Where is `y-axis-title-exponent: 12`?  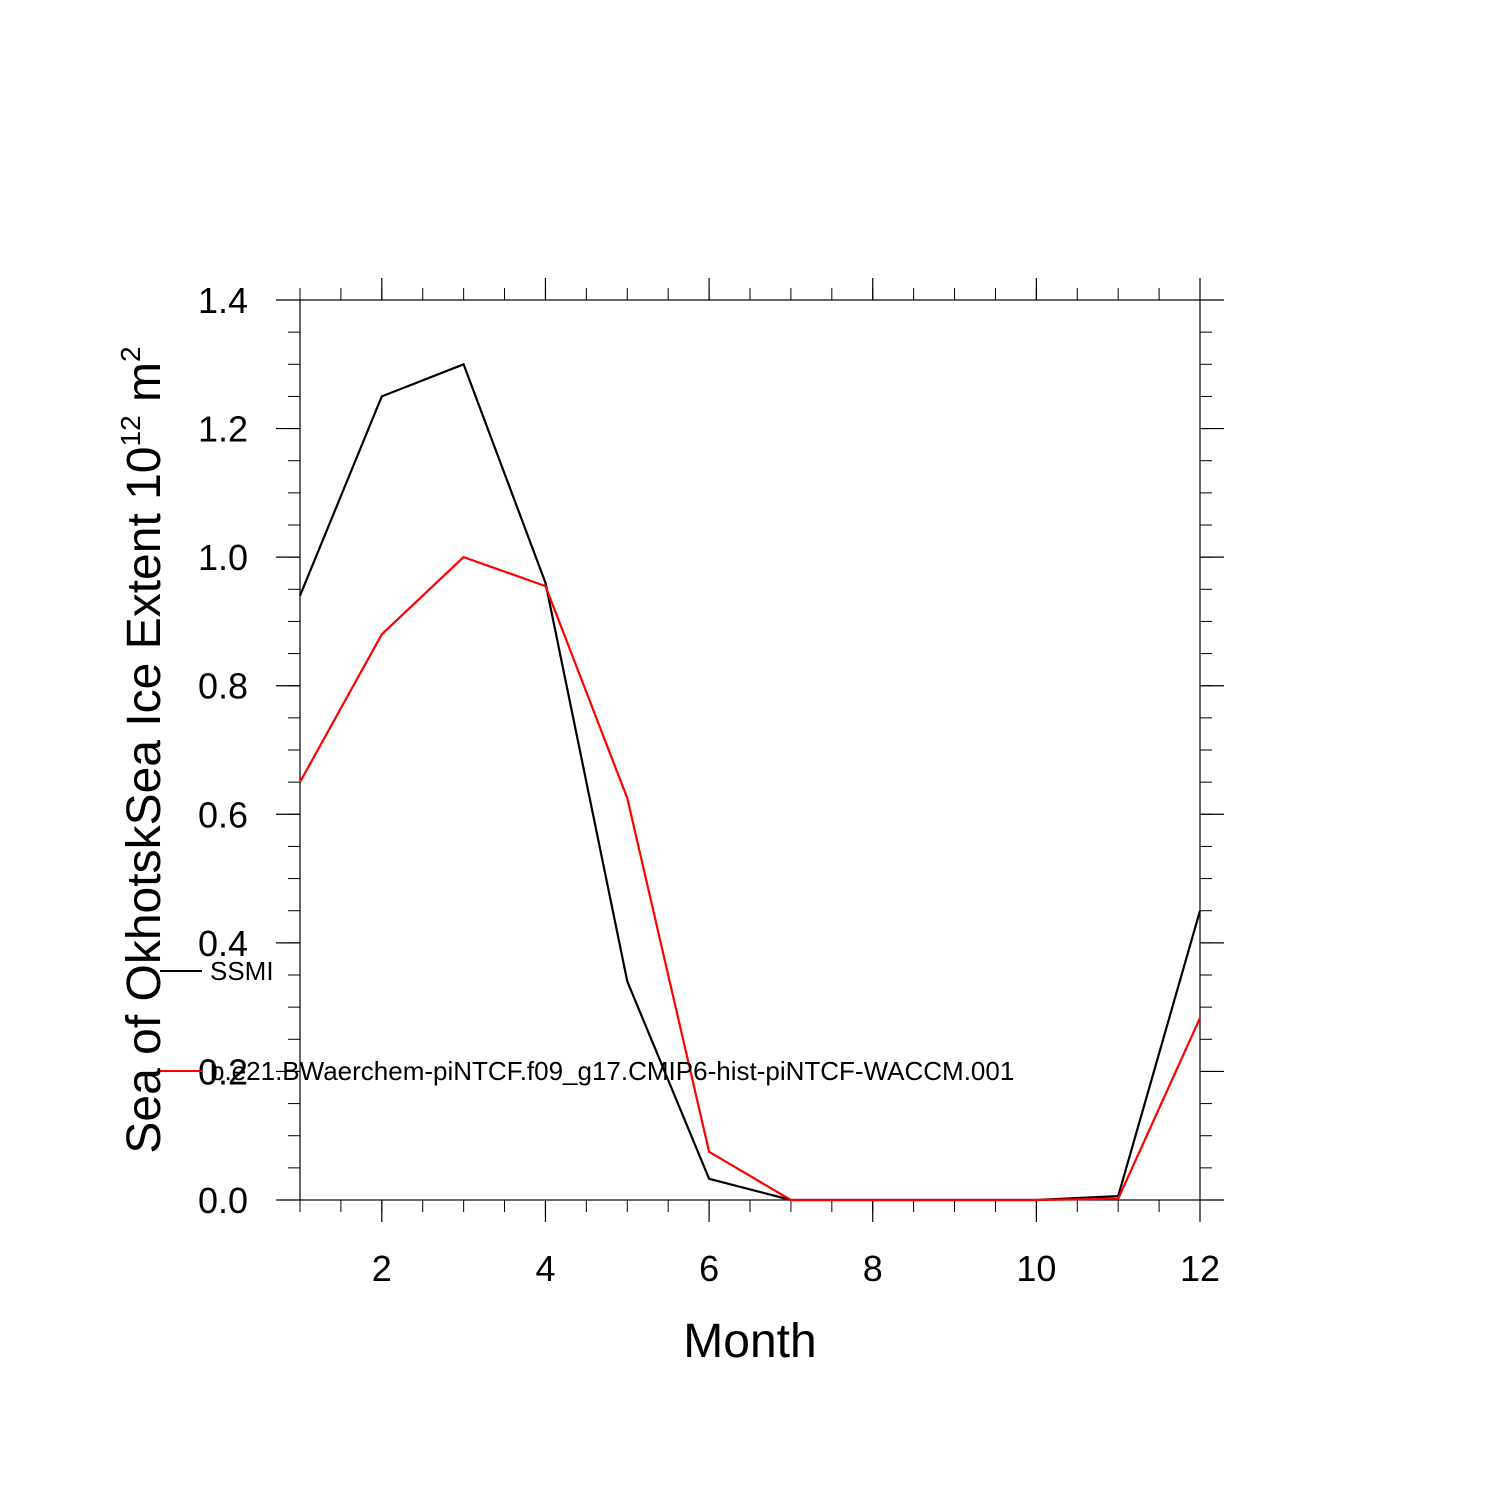
y-axis-title-exponent: 12 is located at coordinates (130, 430).